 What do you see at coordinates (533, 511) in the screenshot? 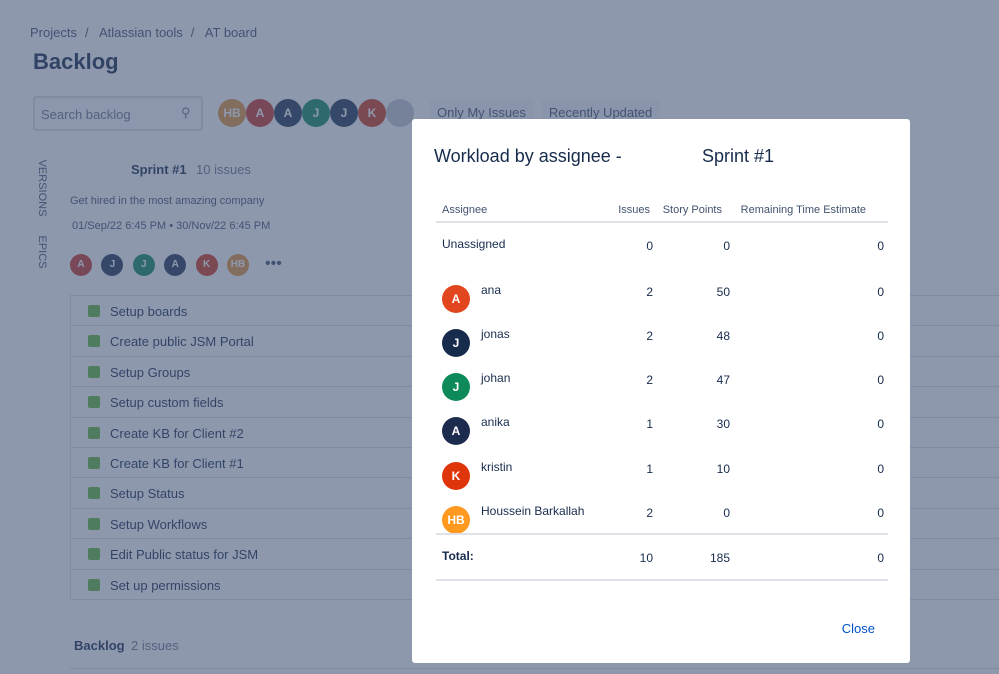
I see `assignee-name: Houssein Barkallah` at bounding box center [533, 511].